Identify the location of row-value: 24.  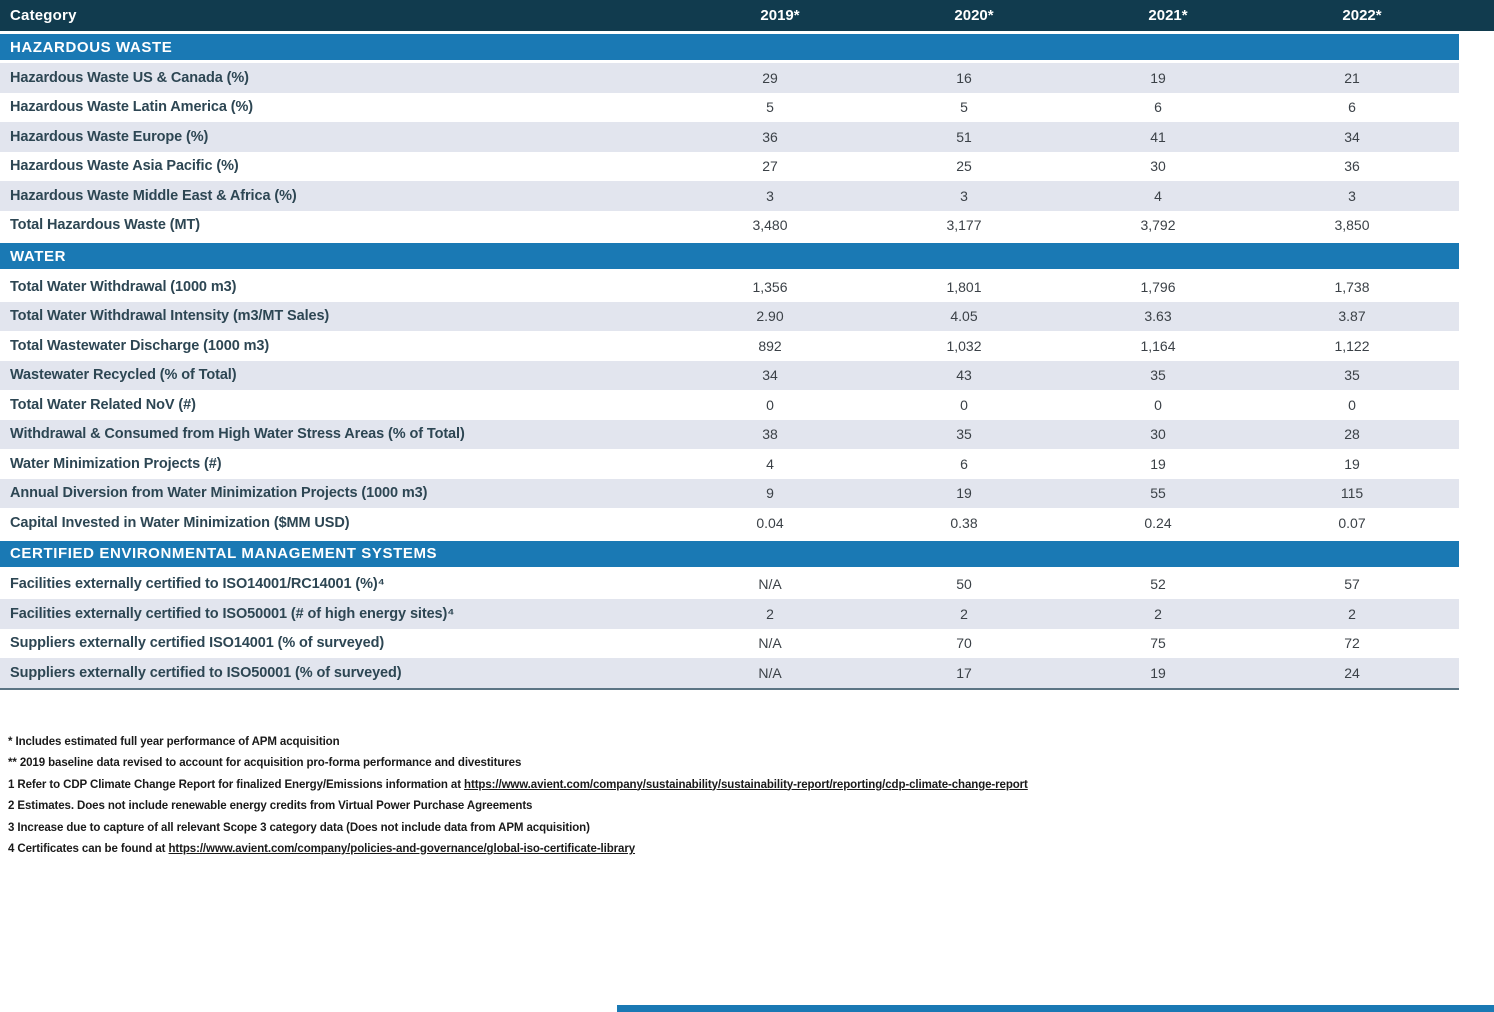
(1352, 672).